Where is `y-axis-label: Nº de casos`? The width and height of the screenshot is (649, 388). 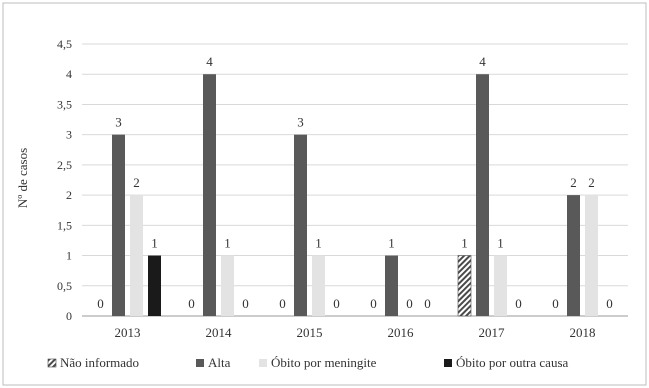
y-axis-label: Nº de casos is located at coordinates (22, 178).